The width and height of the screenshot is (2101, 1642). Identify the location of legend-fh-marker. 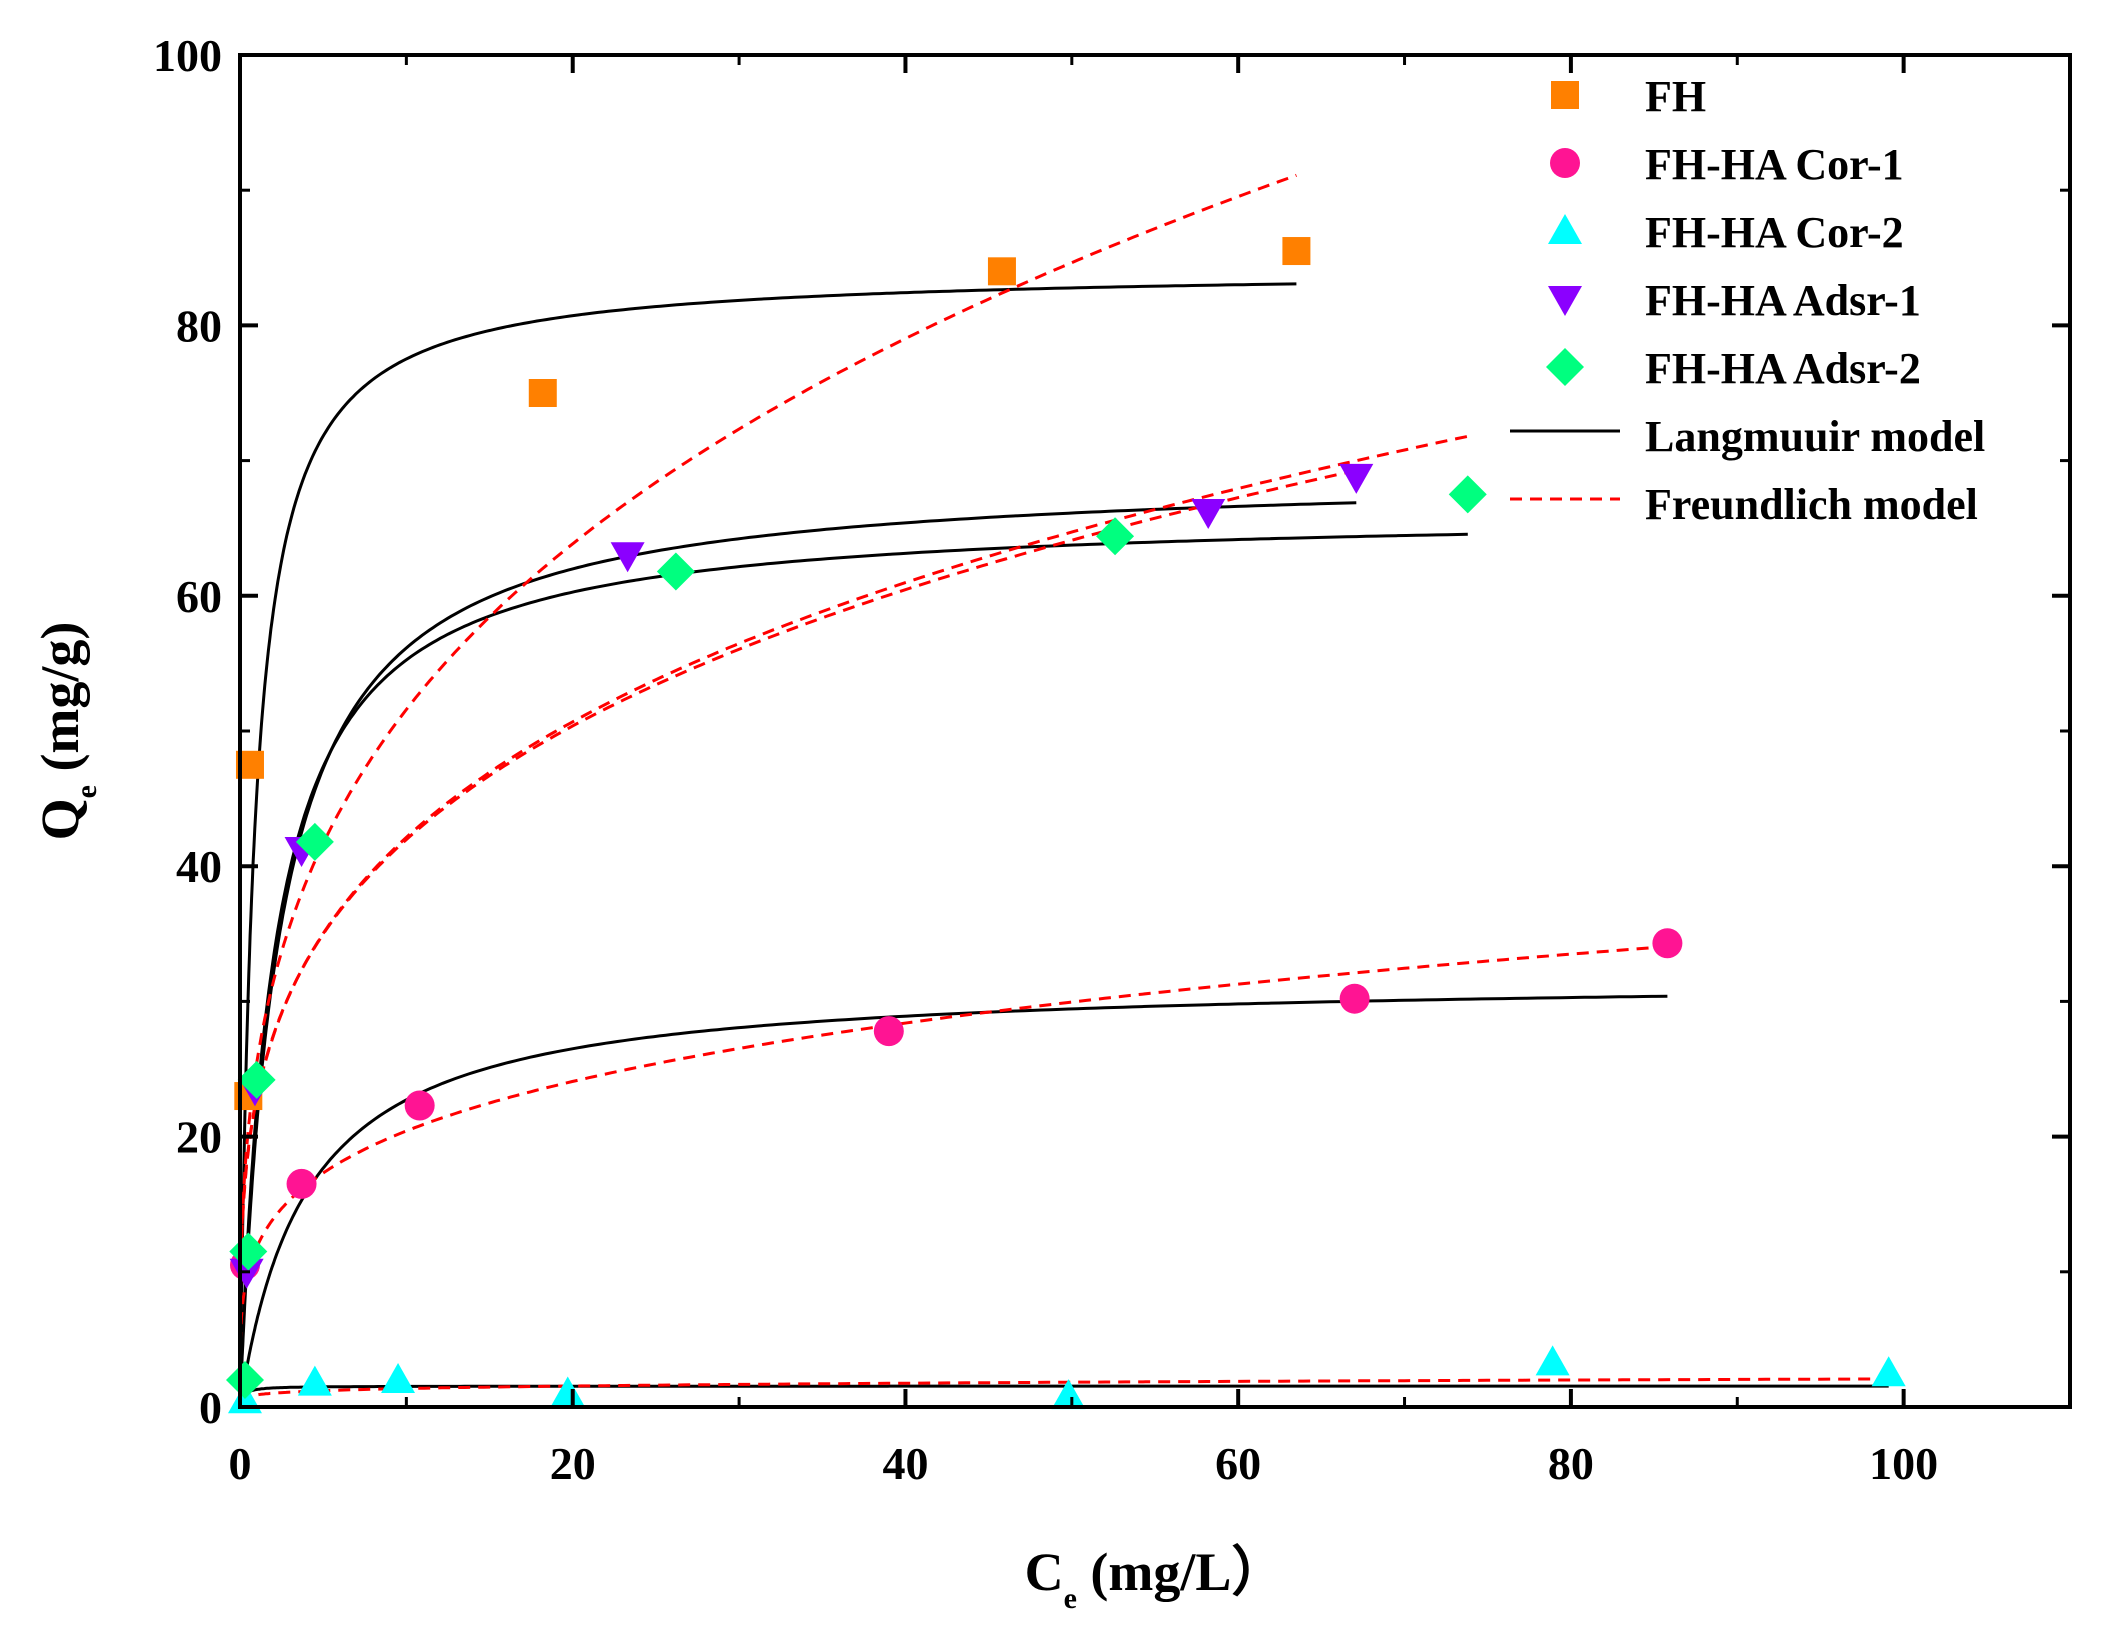
(1565, 95).